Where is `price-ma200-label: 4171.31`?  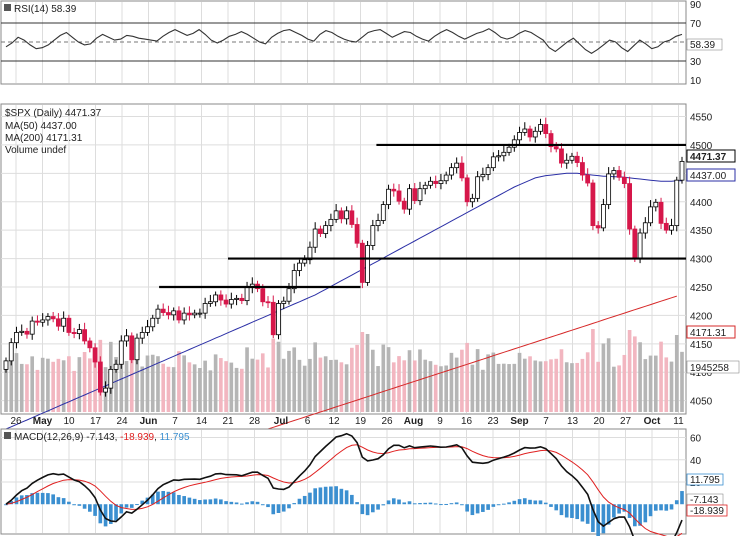 price-ma200-label: 4171.31 is located at coordinates (708, 333).